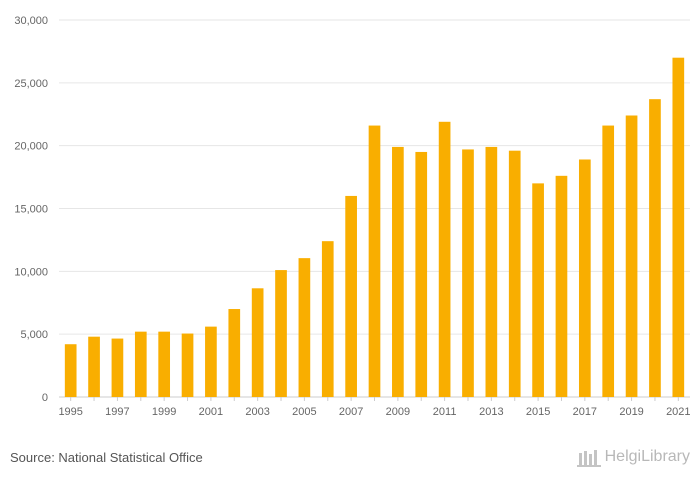 This screenshot has width=700, height=483. What do you see at coordinates (327, 319) in the screenshot?
I see `bar-2006` at bounding box center [327, 319].